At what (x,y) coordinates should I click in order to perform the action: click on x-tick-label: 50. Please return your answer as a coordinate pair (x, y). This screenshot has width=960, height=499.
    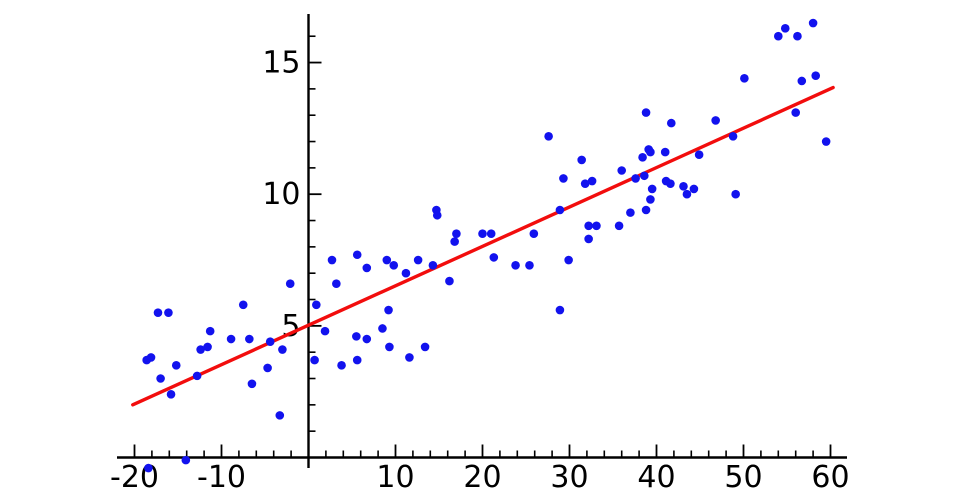
    Looking at the image, I should click on (743, 477).